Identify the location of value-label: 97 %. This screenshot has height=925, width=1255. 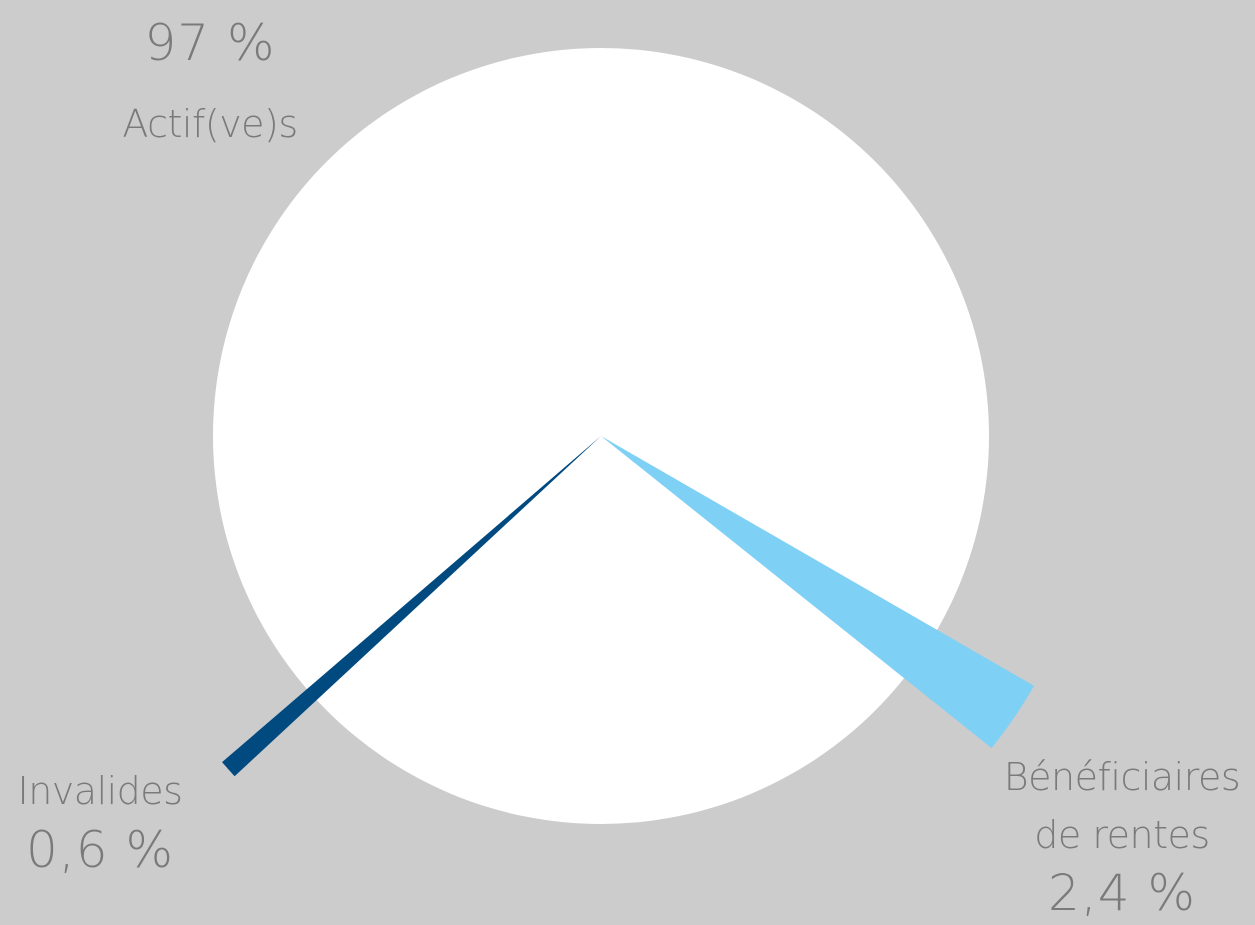
(210, 43).